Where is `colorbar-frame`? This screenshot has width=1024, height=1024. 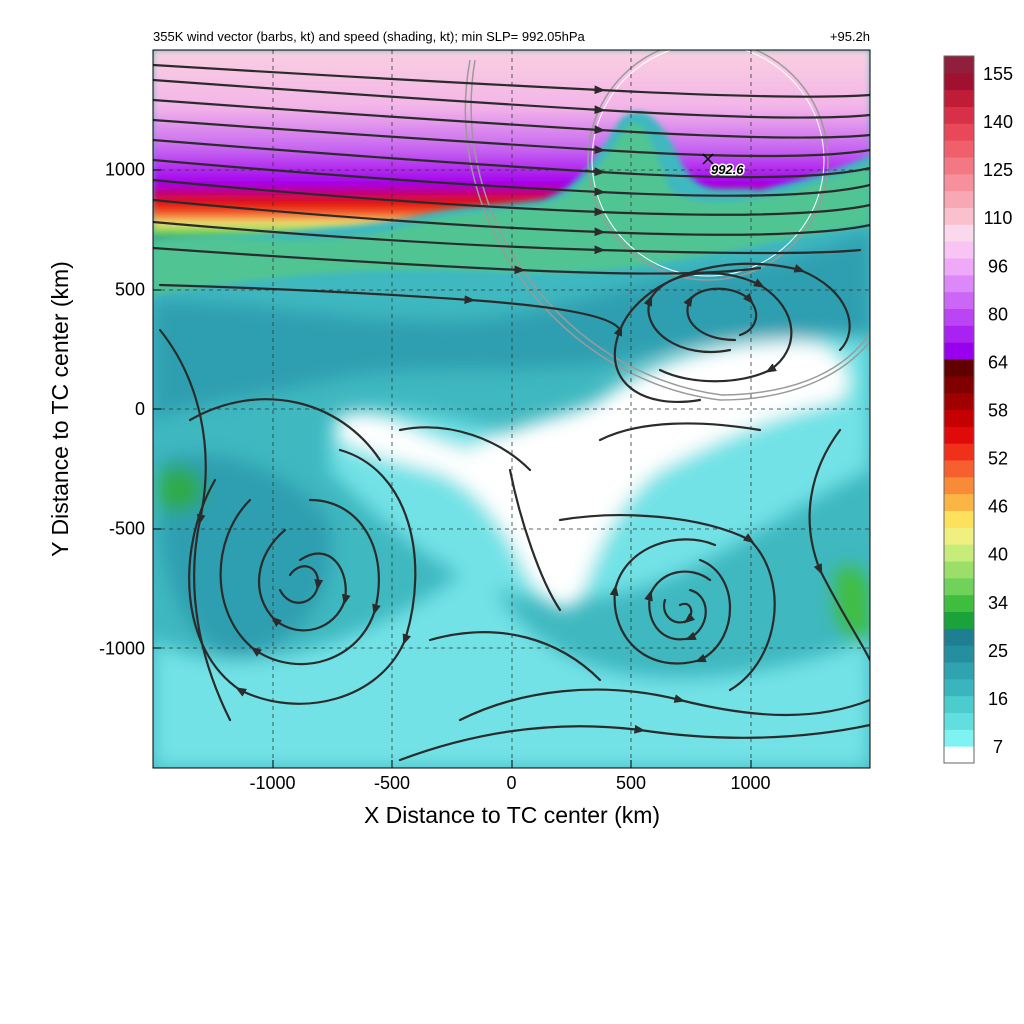 colorbar-frame is located at coordinates (959, 409).